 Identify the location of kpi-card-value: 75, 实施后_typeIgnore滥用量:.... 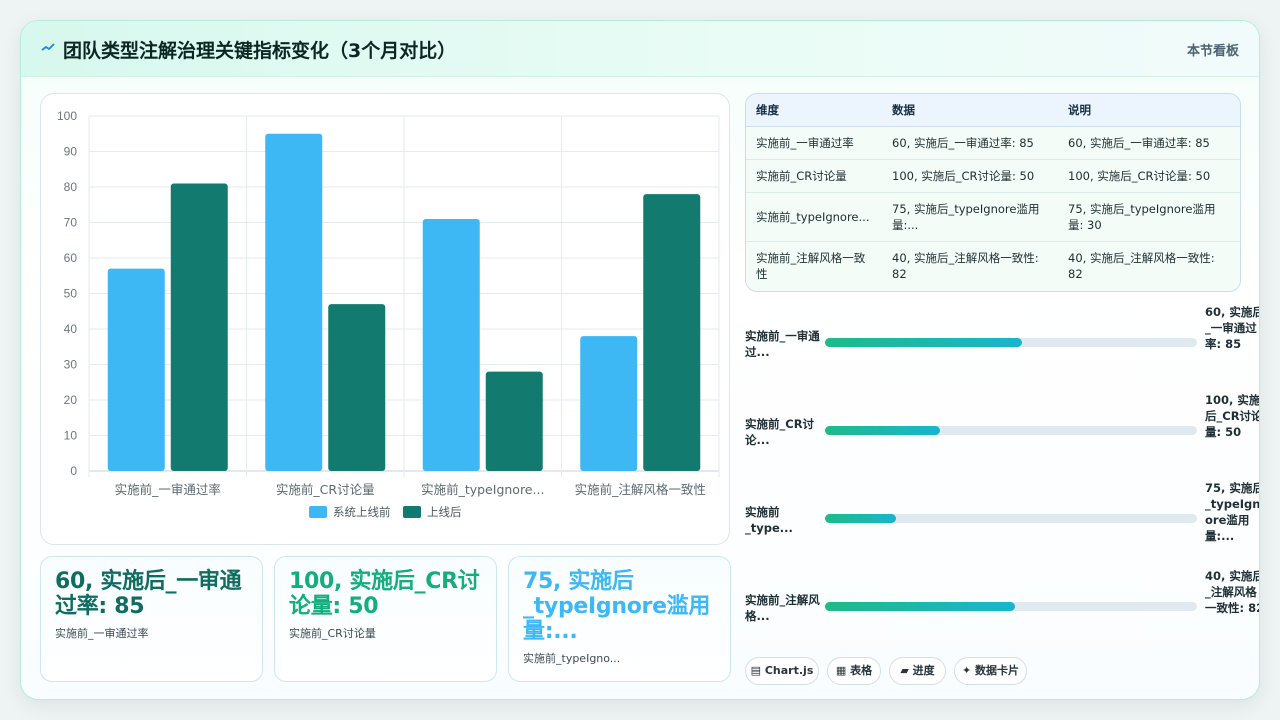
(617, 606).